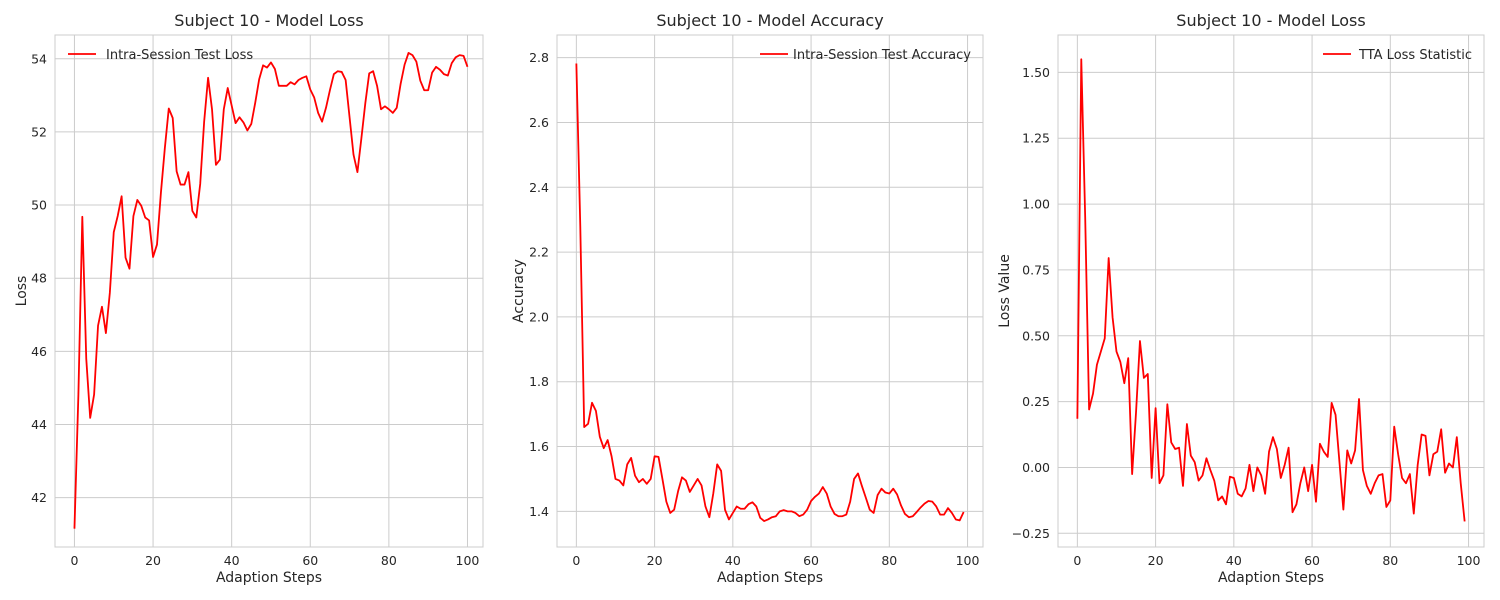  What do you see at coordinates (539, 446) in the screenshot?
I see `y-tick-label: 1.6` at bounding box center [539, 446].